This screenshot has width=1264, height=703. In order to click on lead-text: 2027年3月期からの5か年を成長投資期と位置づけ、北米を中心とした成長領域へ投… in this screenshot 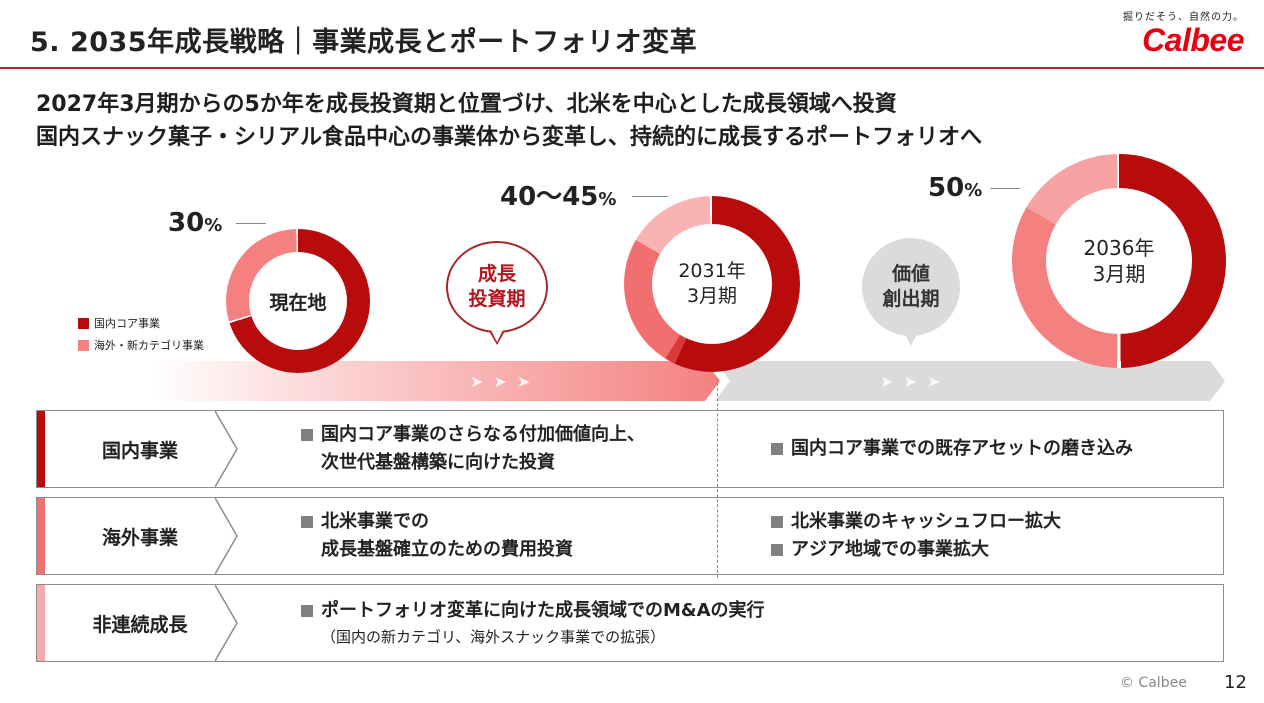, I will do `click(509, 121)`.